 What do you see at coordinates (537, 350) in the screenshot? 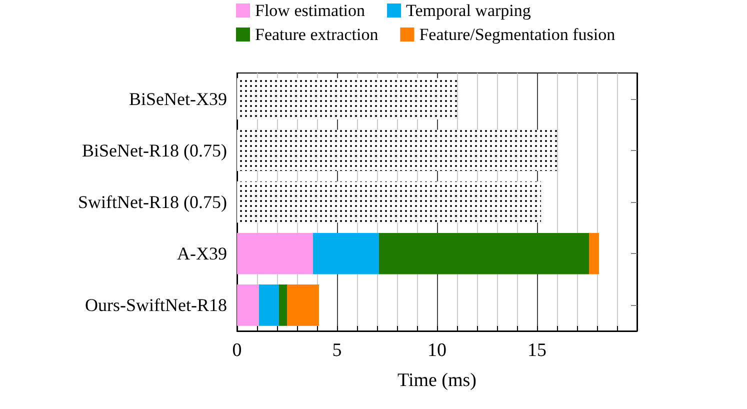
I see `x-tick-label: 15` at bounding box center [537, 350].